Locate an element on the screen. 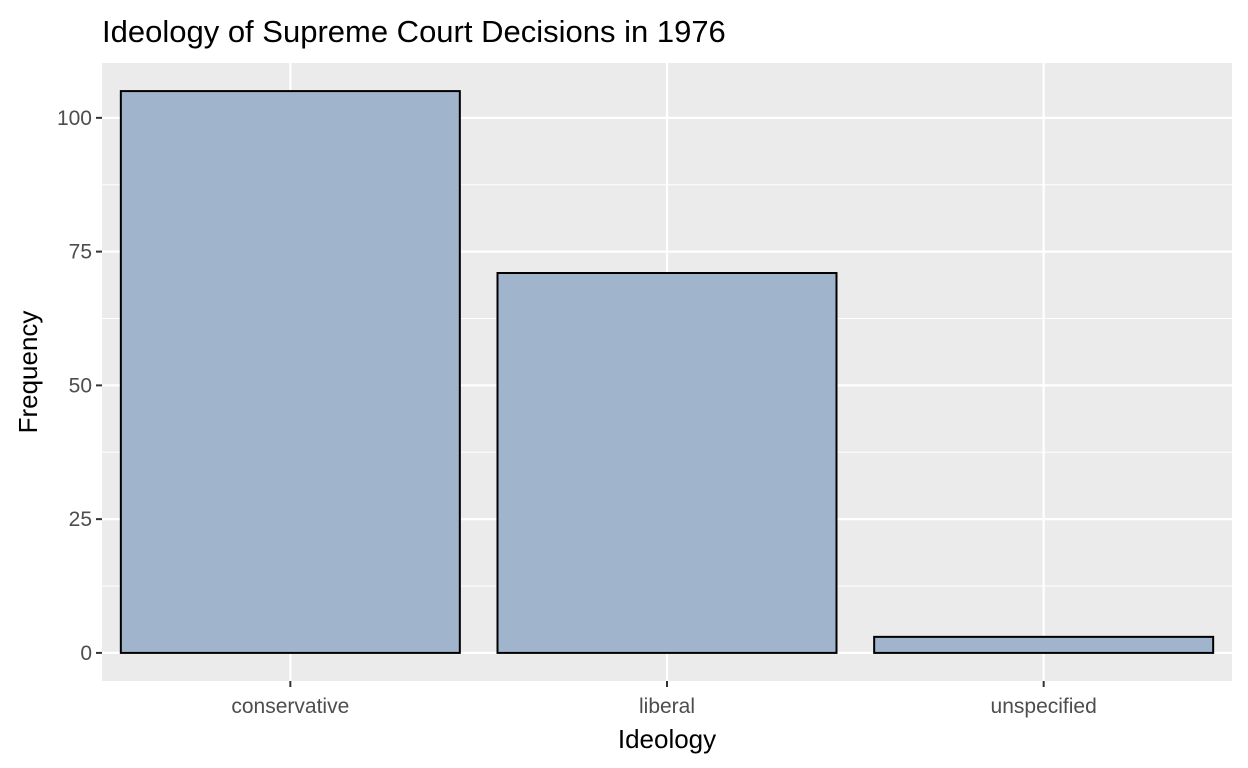 Image resolution: width=1248 pixels, height=768 pixels. x-tick-label: conservative is located at coordinates (290, 706).